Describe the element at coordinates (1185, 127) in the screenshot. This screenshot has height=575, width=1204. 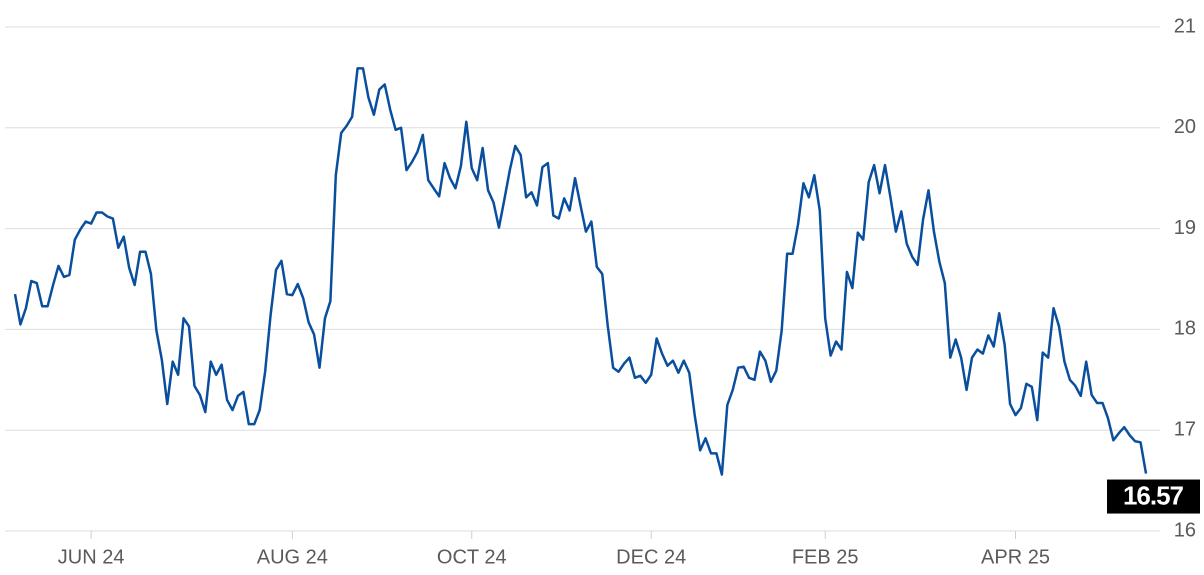
I see `y-tick-label: 20` at that location.